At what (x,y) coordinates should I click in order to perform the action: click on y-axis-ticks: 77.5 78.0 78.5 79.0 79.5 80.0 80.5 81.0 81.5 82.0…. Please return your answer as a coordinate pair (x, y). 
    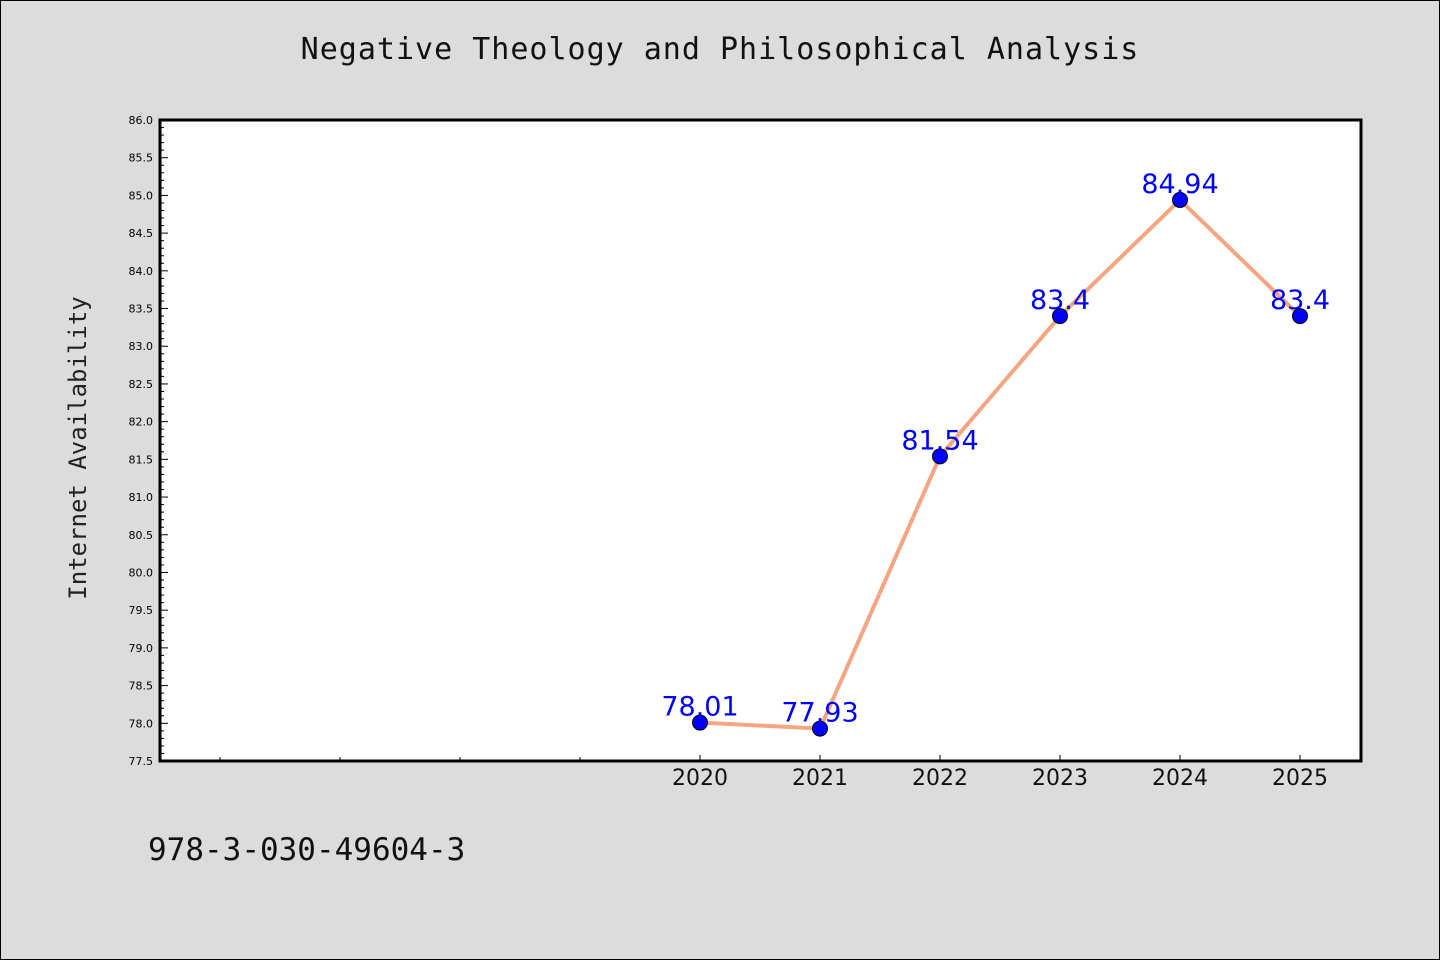
    Looking at the image, I should click on (148, 441).